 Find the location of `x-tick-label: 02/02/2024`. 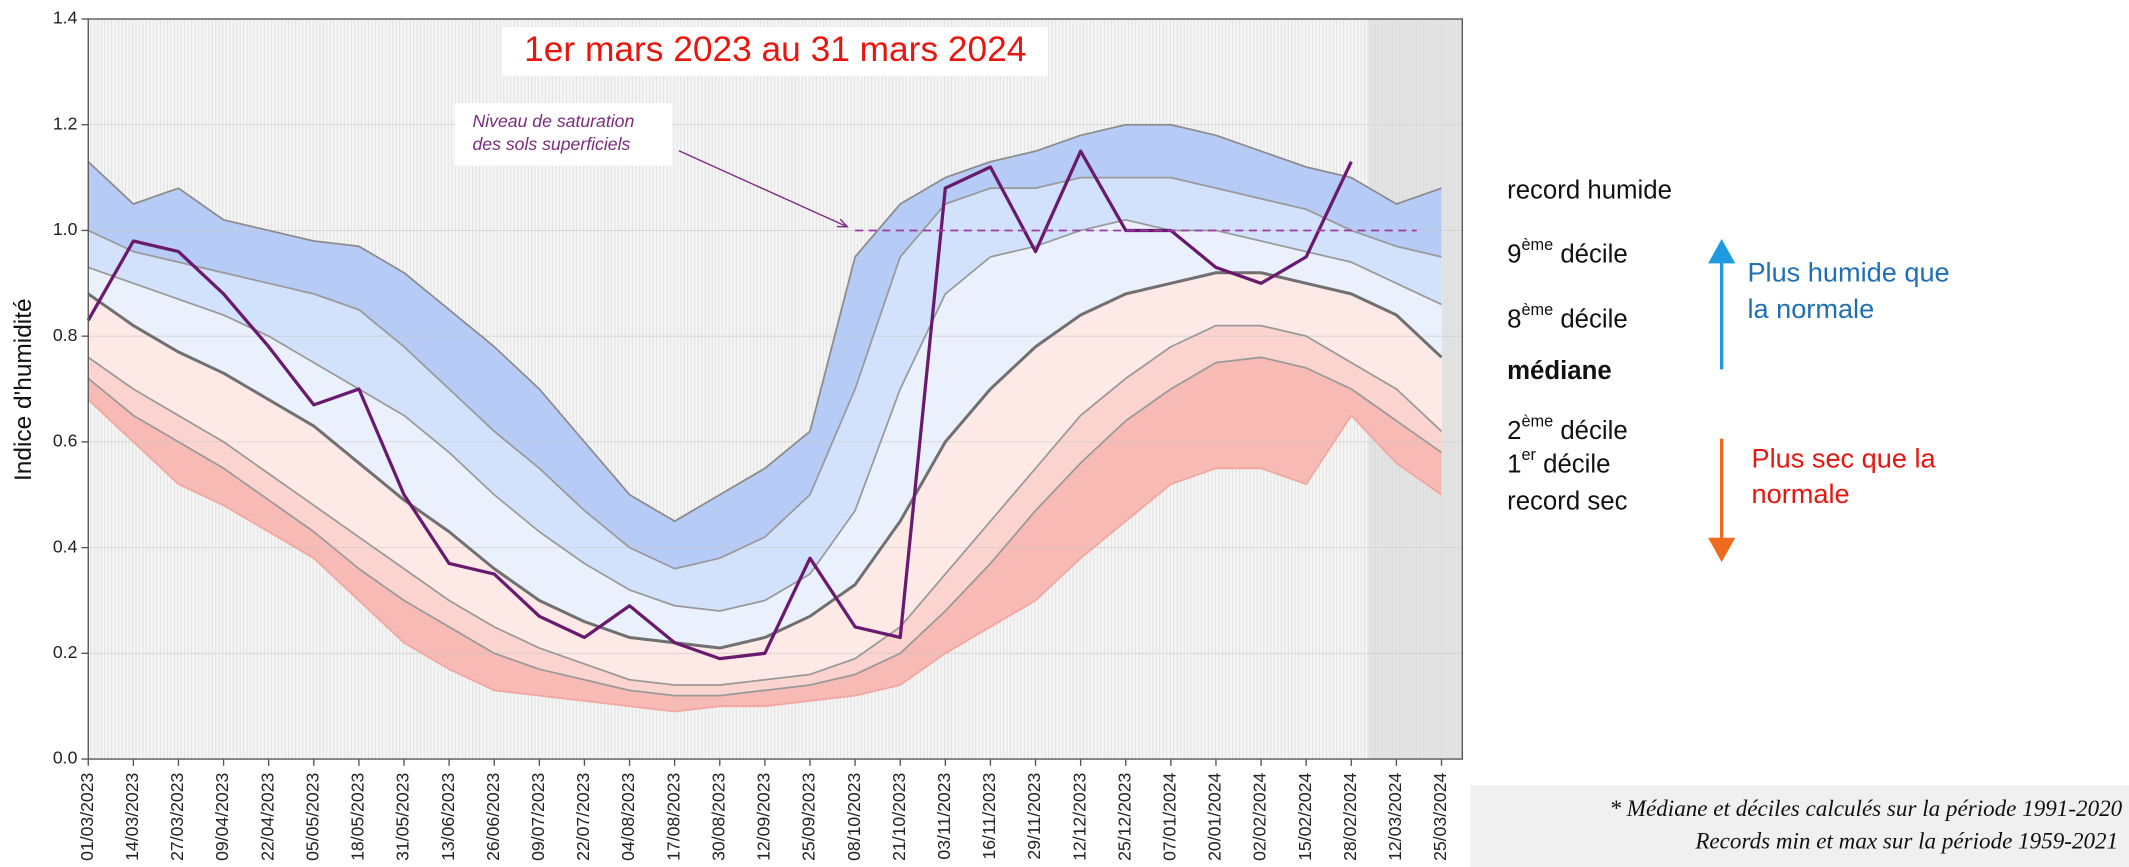

x-tick-label: 02/02/2024 is located at coordinates (1260, 816).